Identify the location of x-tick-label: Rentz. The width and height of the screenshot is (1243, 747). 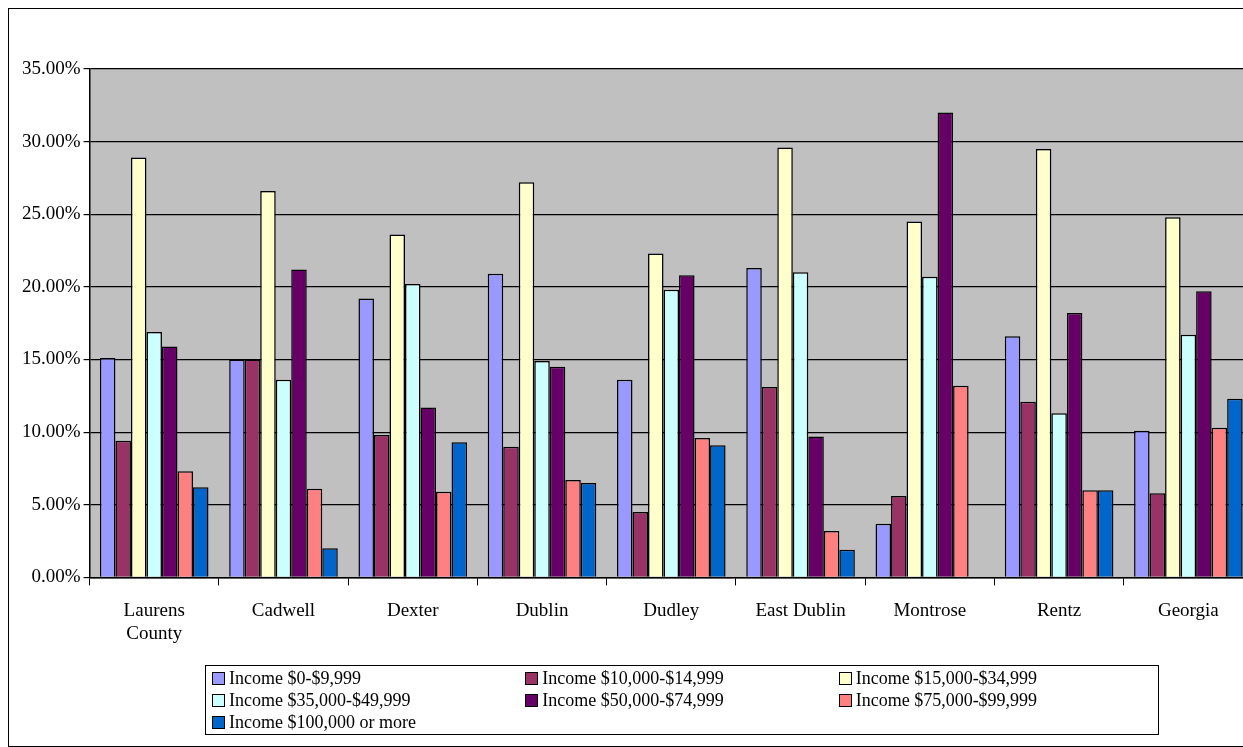
(1059, 609).